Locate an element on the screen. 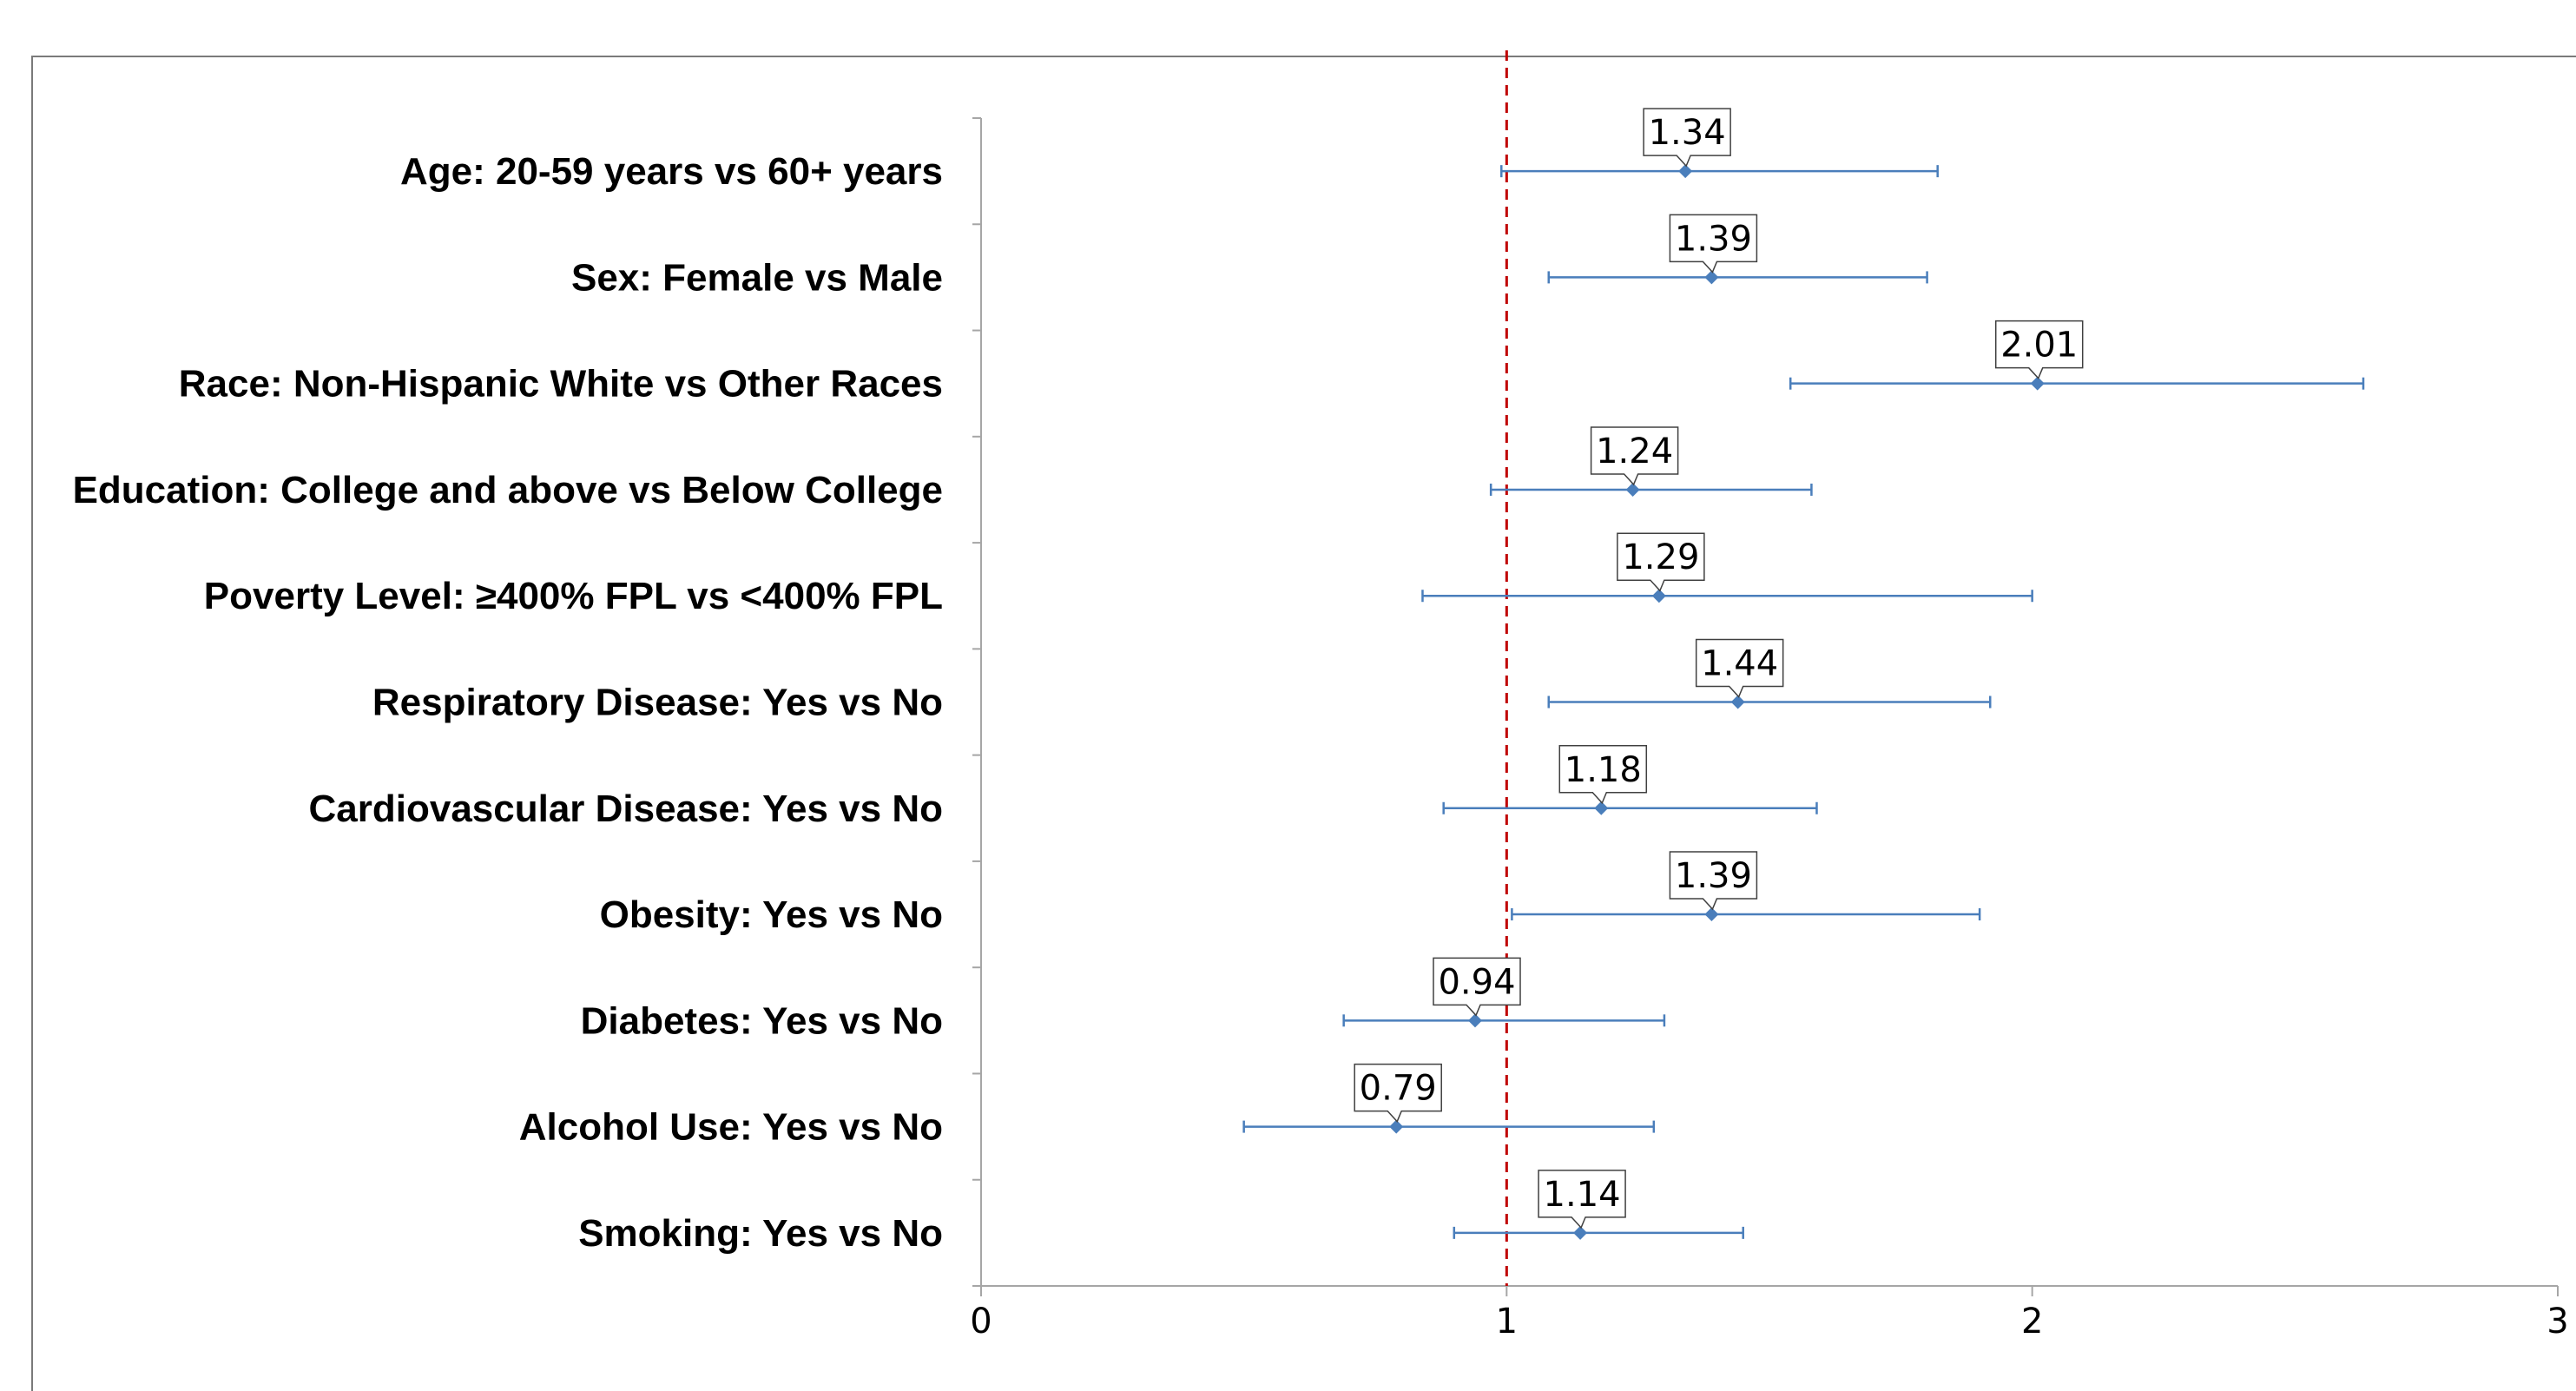 The height and width of the screenshot is (1391, 2576). category-label: Race: Non-Hispanic White vs Other Races is located at coordinates (561, 384).